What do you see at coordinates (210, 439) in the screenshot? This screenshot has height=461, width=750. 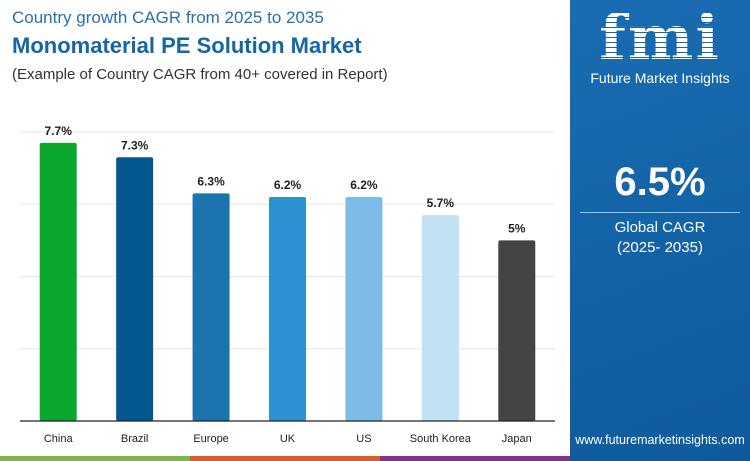 I see `x-tick-label: Europe` at bounding box center [210, 439].